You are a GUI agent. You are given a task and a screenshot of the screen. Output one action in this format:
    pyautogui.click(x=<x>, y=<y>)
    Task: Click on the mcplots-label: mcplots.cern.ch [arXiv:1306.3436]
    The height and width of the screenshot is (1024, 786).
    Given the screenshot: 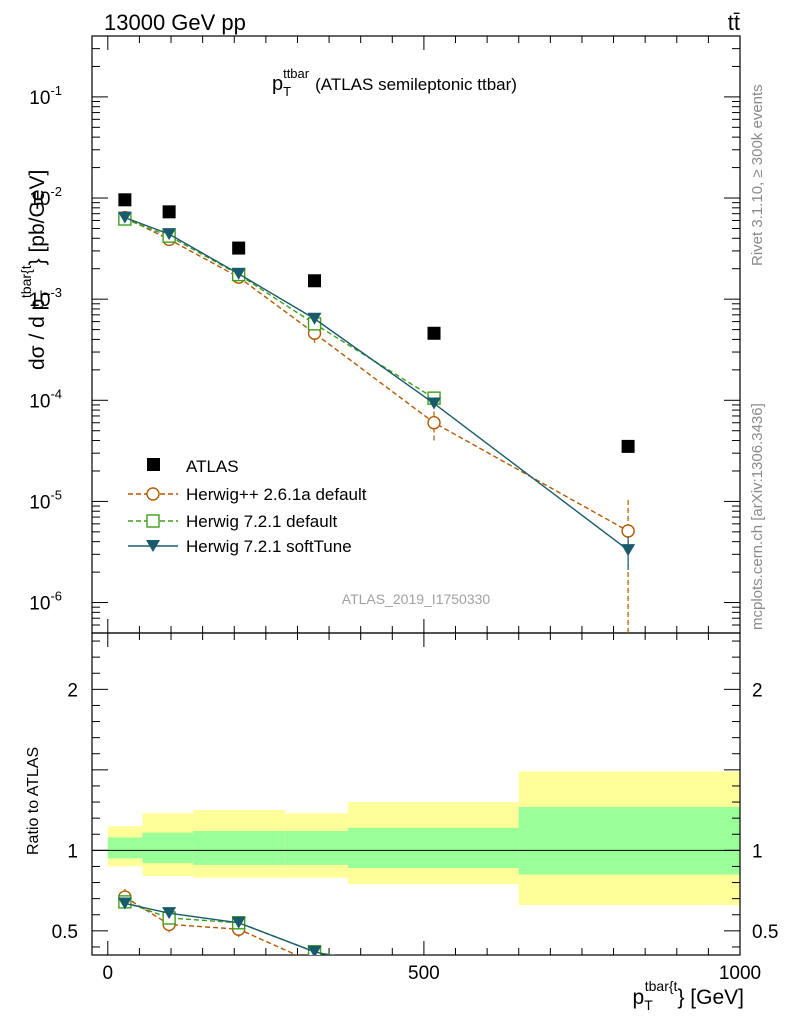 What is the action you would take?
    pyautogui.click(x=757, y=516)
    